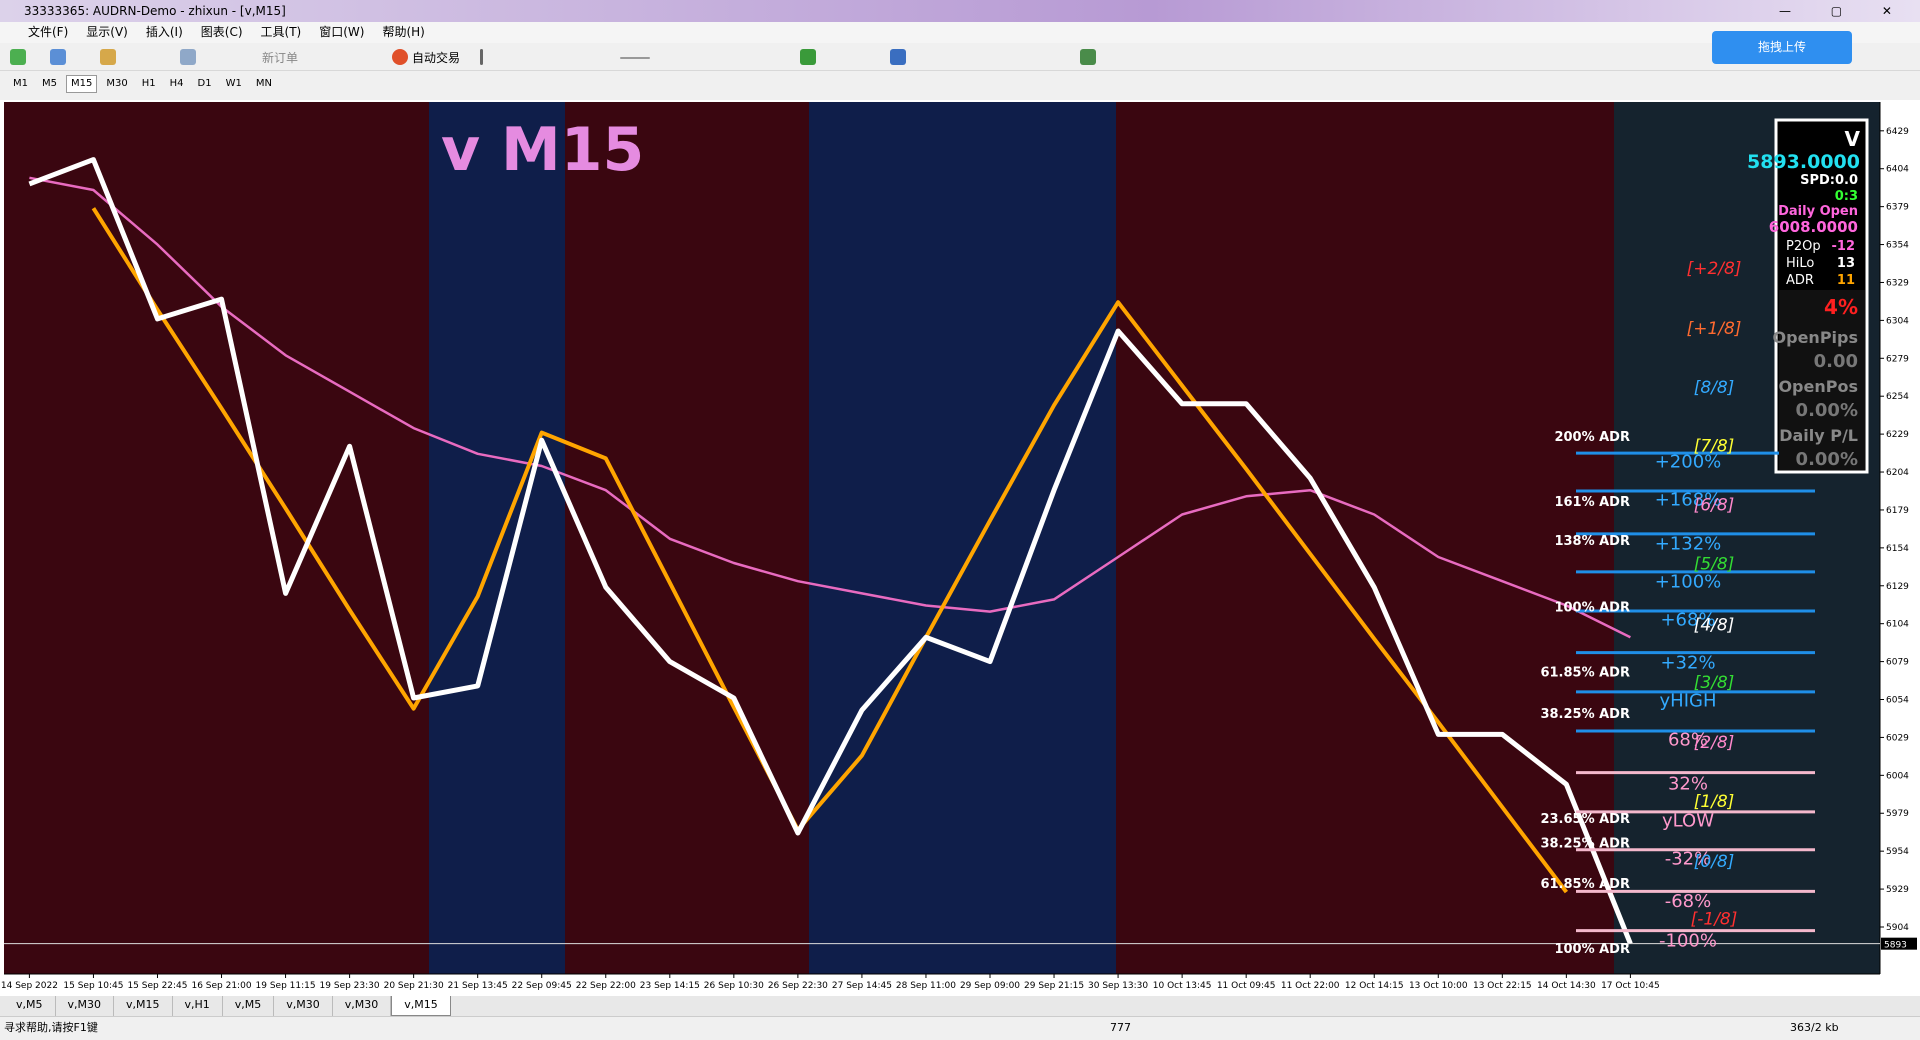 Image resolution: width=1920 pixels, height=1040 pixels. I want to click on x-tick-label: 29 Sep 21:15, so click(1054, 986).